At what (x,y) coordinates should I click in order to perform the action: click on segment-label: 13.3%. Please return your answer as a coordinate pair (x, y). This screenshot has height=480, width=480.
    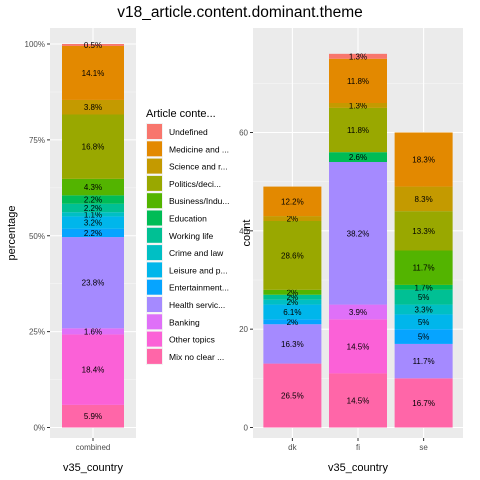
    Looking at the image, I should click on (423, 231).